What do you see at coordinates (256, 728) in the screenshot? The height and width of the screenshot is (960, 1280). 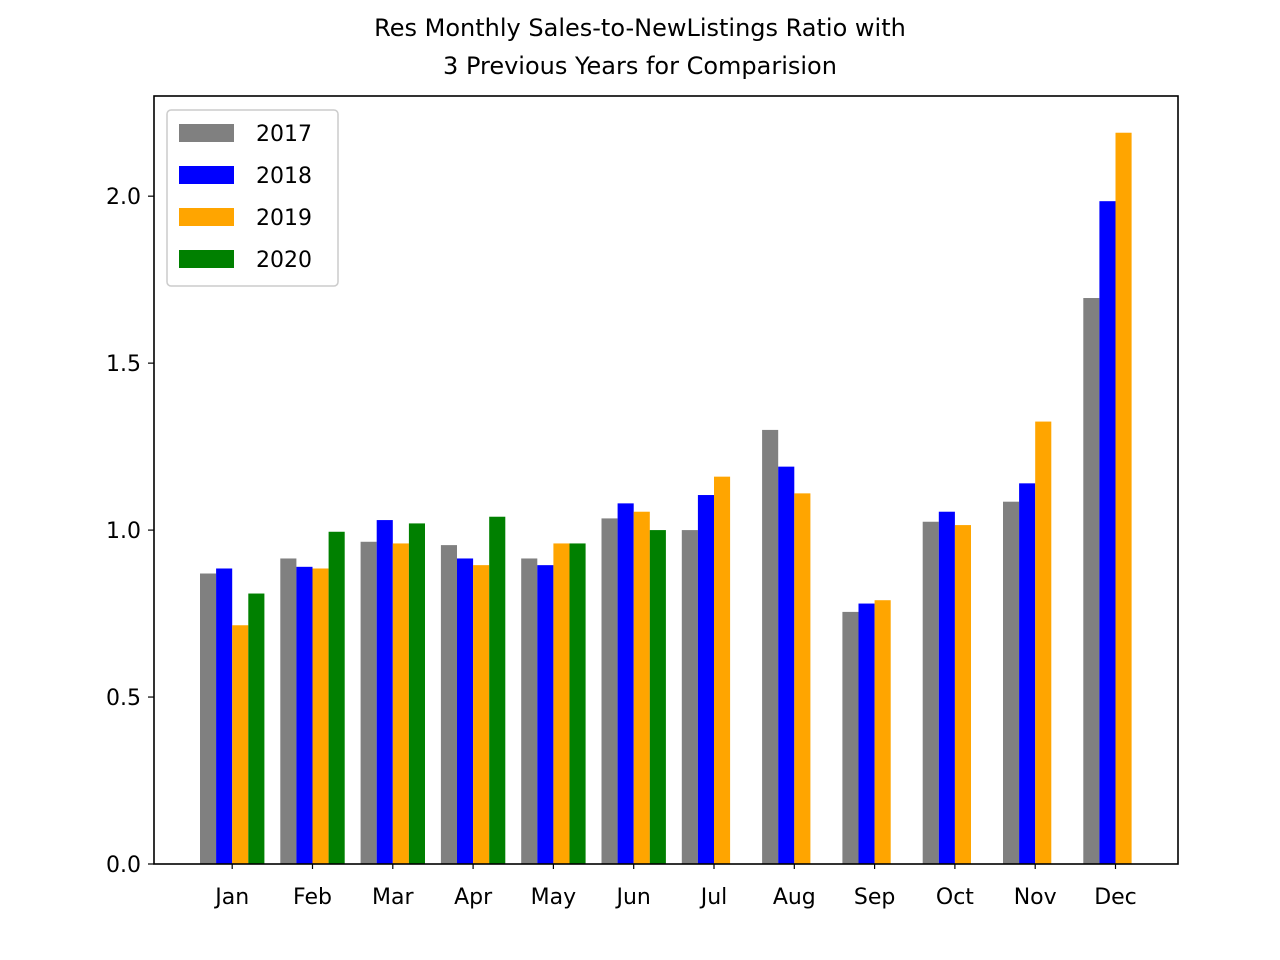 I see `bar-2020-jan` at bounding box center [256, 728].